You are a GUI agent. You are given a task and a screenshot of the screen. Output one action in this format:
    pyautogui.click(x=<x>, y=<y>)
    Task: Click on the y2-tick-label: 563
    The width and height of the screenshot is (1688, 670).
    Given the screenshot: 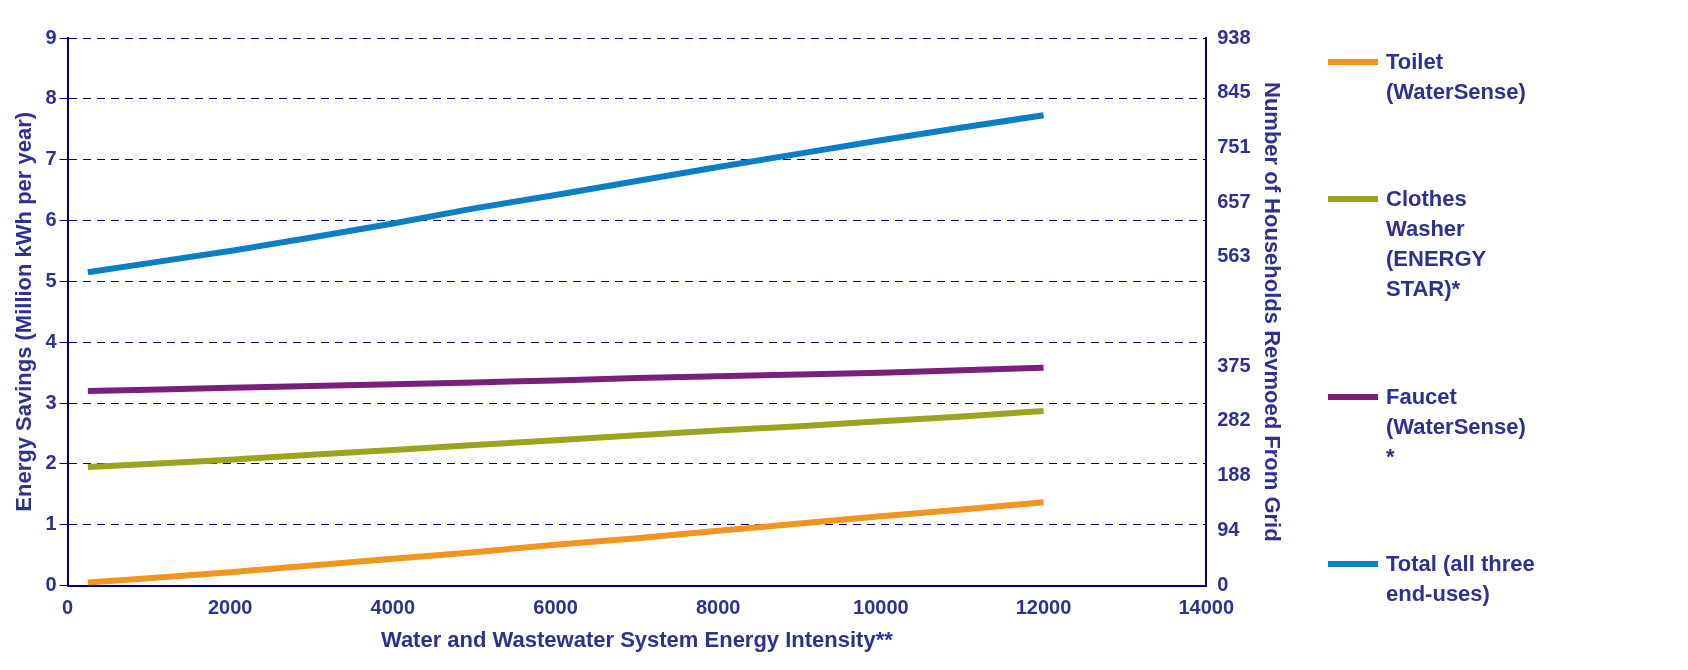 What is the action you would take?
    pyautogui.click(x=1234, y=255)
    